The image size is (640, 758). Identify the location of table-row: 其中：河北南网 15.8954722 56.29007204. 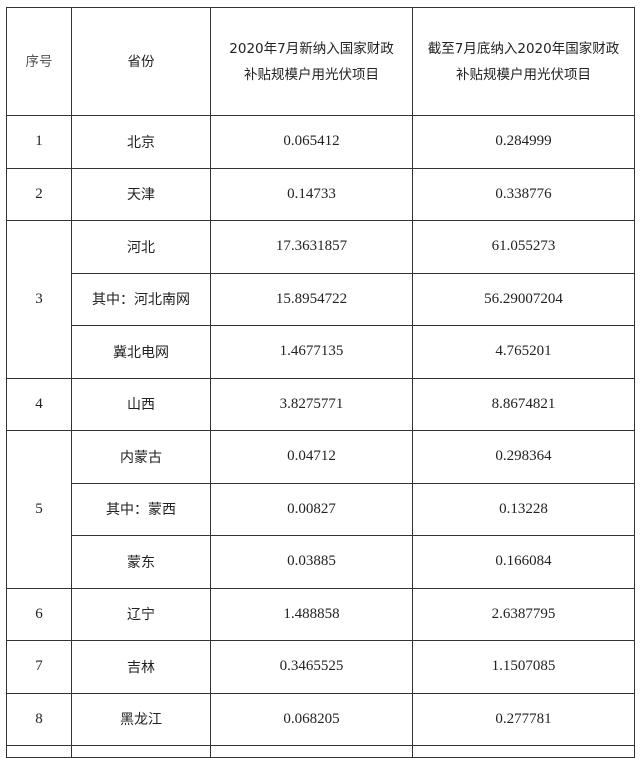
(321, 299).